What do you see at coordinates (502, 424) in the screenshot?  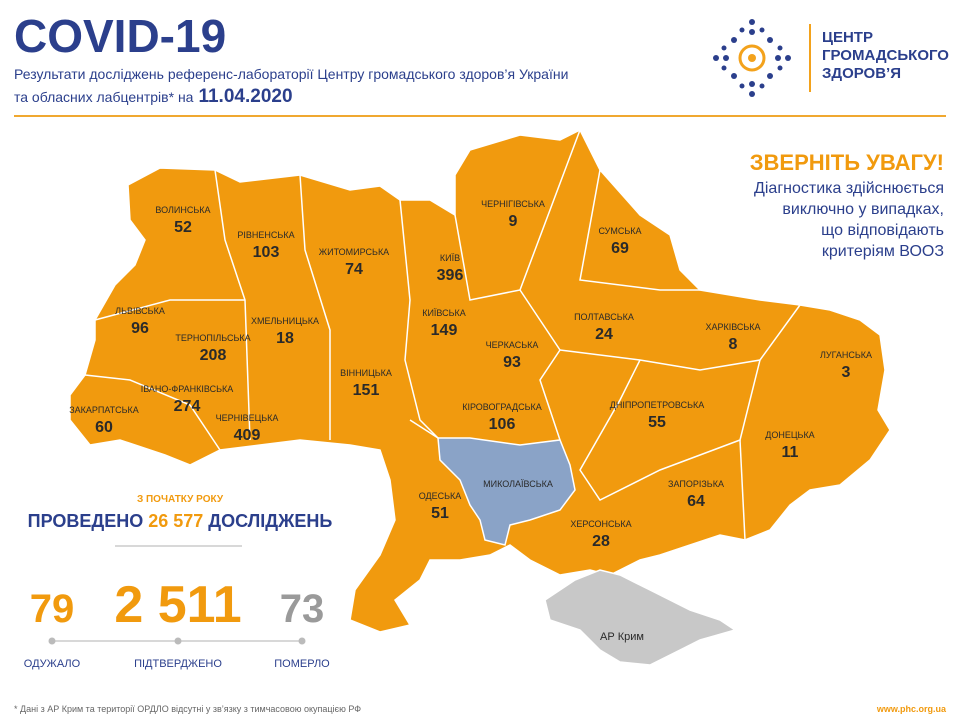 I see `region-value: 106` at bounding box center [502, 424].